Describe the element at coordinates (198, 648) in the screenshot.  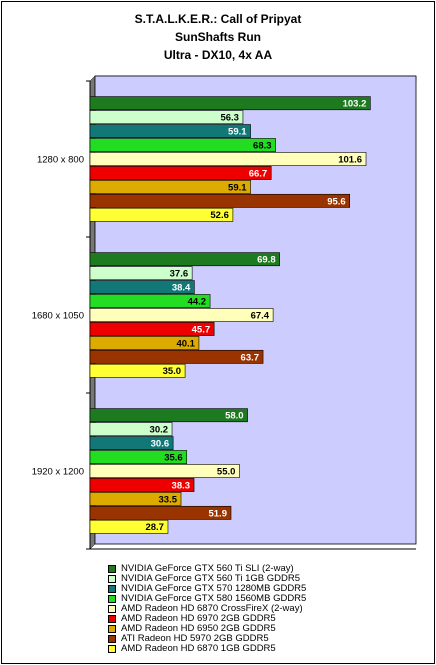
I see `legend-label: AMD Radeon HD 6870 1GB GDDR5` at that location.